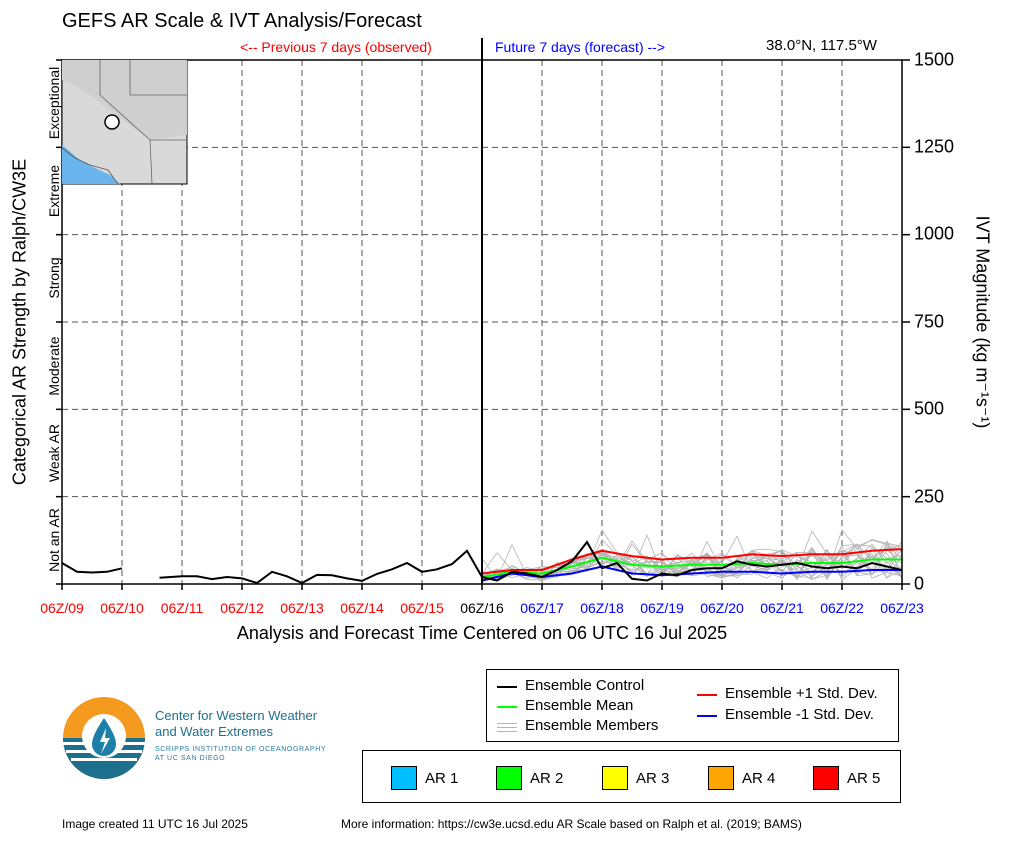 This screenshot has width=1010, height=847. What do you see at coordinates (691, 573) in the screenshot?
I see `minus-std-line` at bounding box center [691, 573].